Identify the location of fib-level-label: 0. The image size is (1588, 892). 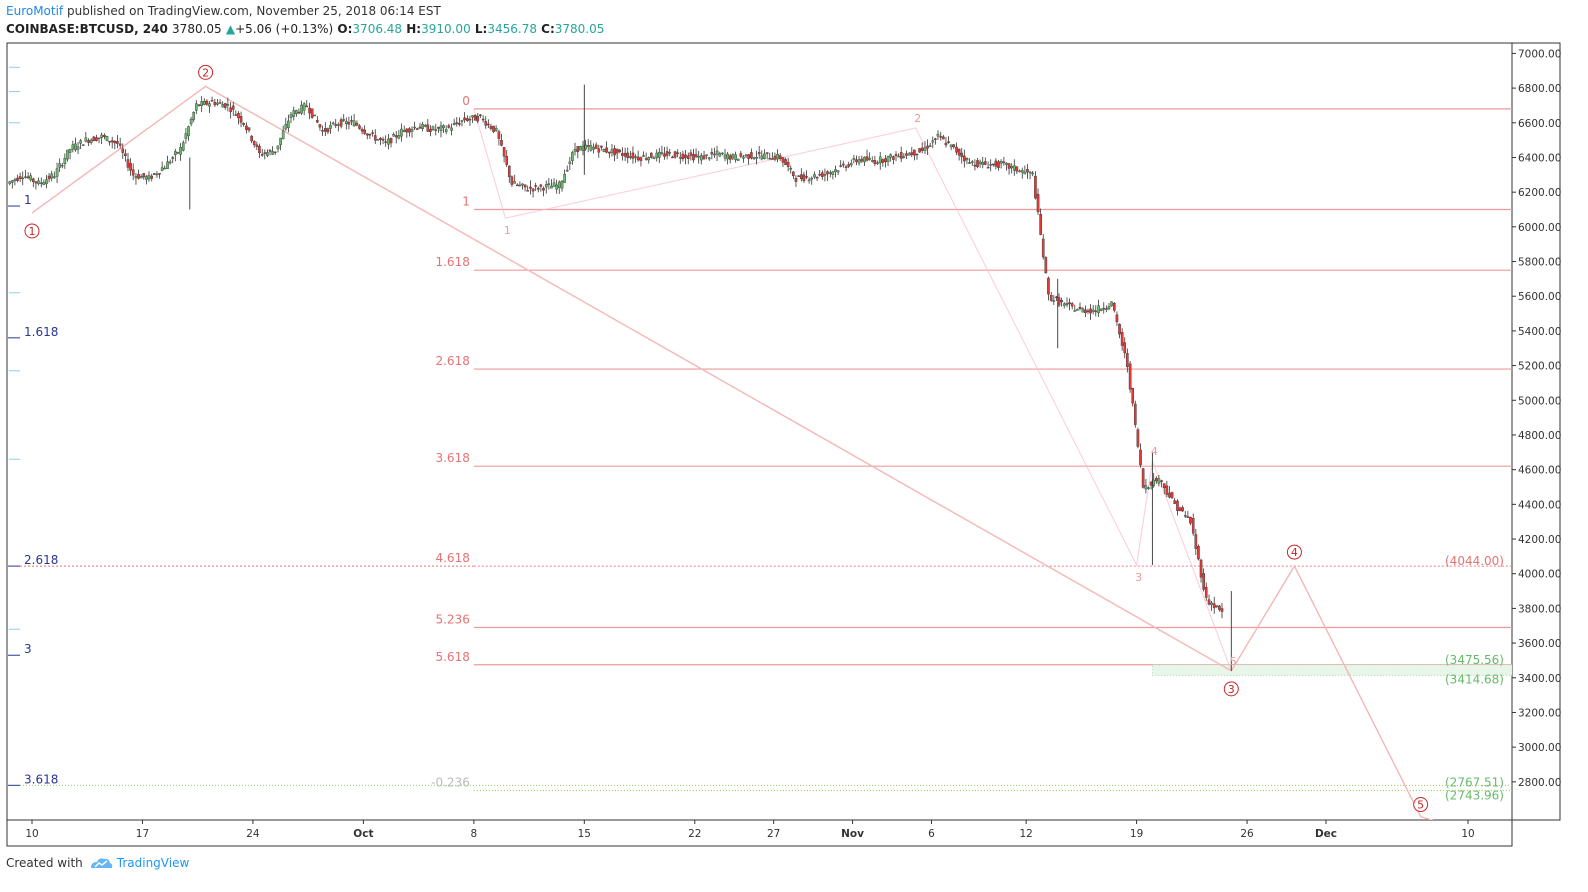
(466, 101).